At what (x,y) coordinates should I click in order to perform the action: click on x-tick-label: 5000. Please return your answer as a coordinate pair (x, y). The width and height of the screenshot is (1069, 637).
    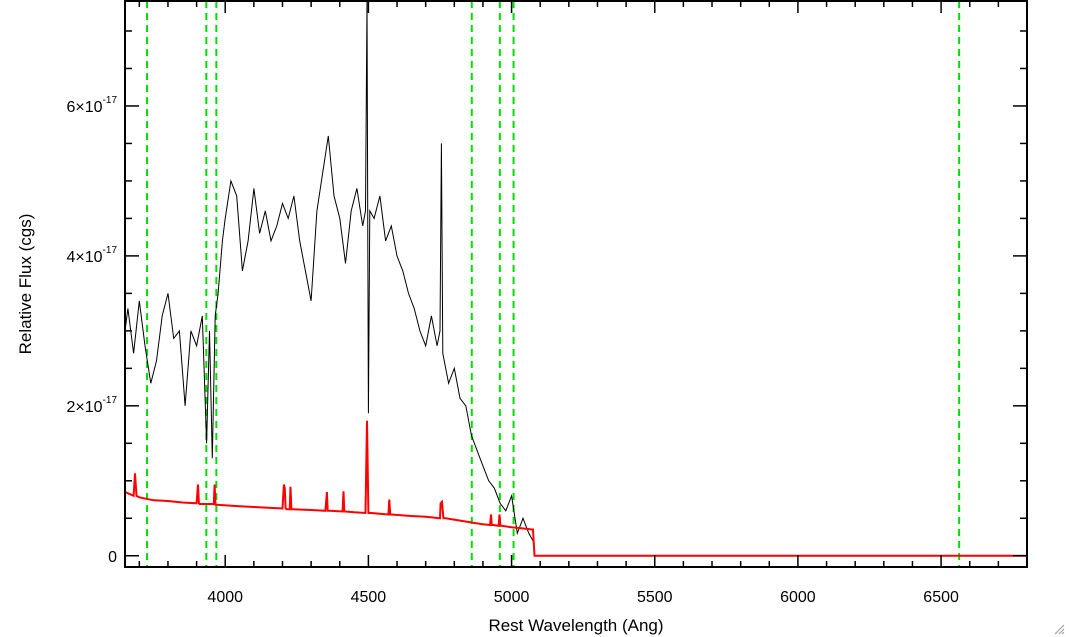
    Looking at the image, I should click on (512, 597).